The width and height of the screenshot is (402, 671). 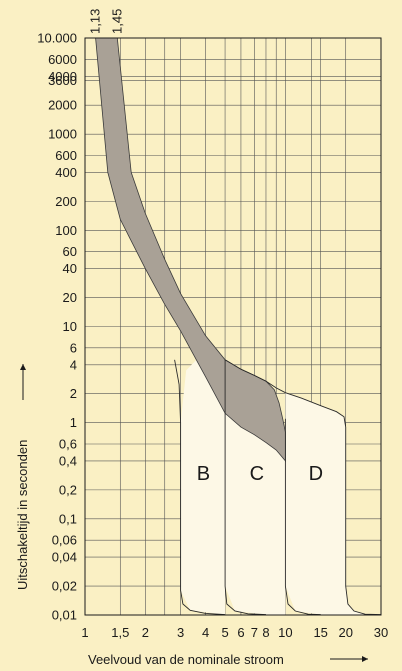 I want to click on y-axis-label: Uitschakeltijd in seconden, so click(x=22, y=515).